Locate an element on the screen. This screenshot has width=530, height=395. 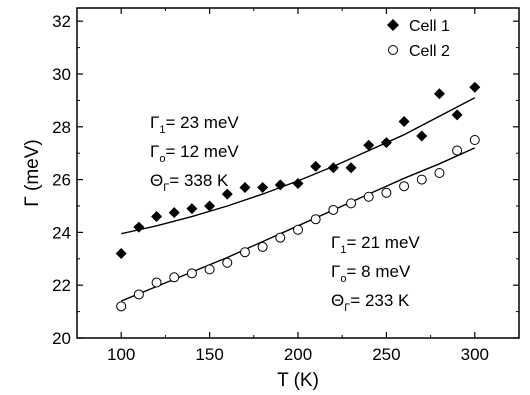
legend: Cell 1 Cell 2 is located at coordinates (418, 39).